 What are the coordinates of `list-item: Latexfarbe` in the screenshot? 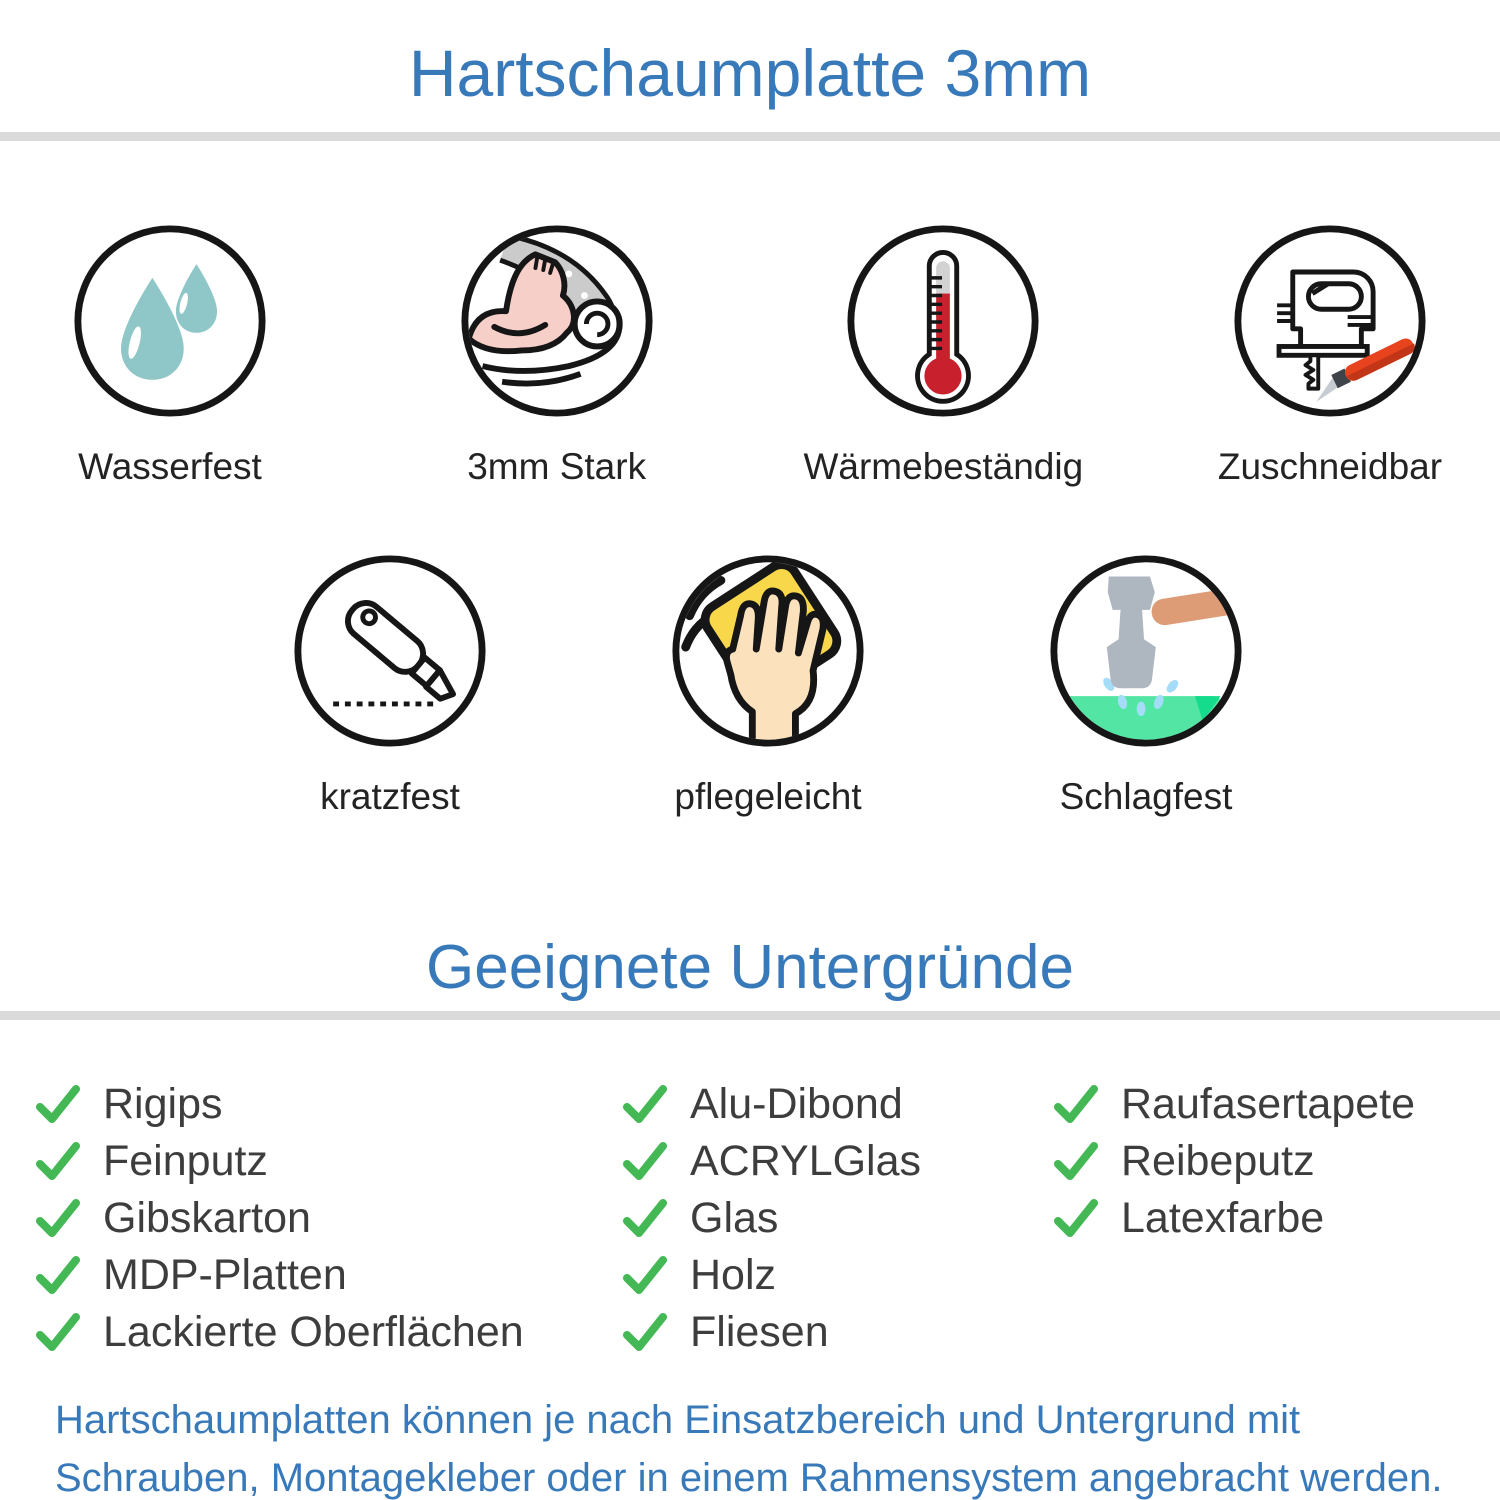 It's located at (1276, 1218).